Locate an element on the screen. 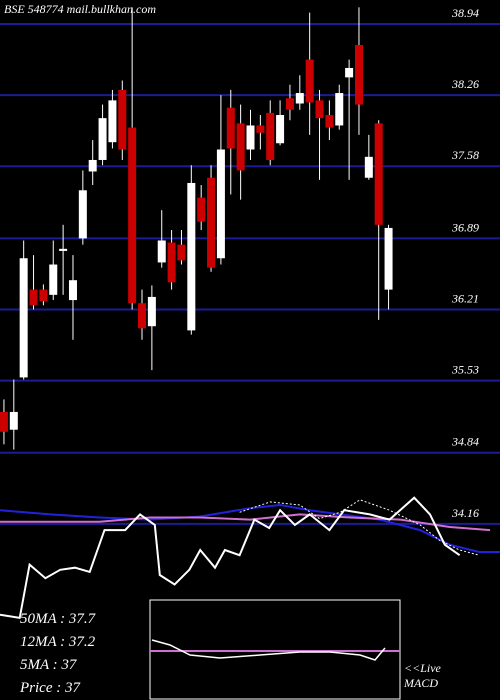 Image resolution: width=500 pixels, height=700 pixels. macd-box is located at coordinates (275, 649).